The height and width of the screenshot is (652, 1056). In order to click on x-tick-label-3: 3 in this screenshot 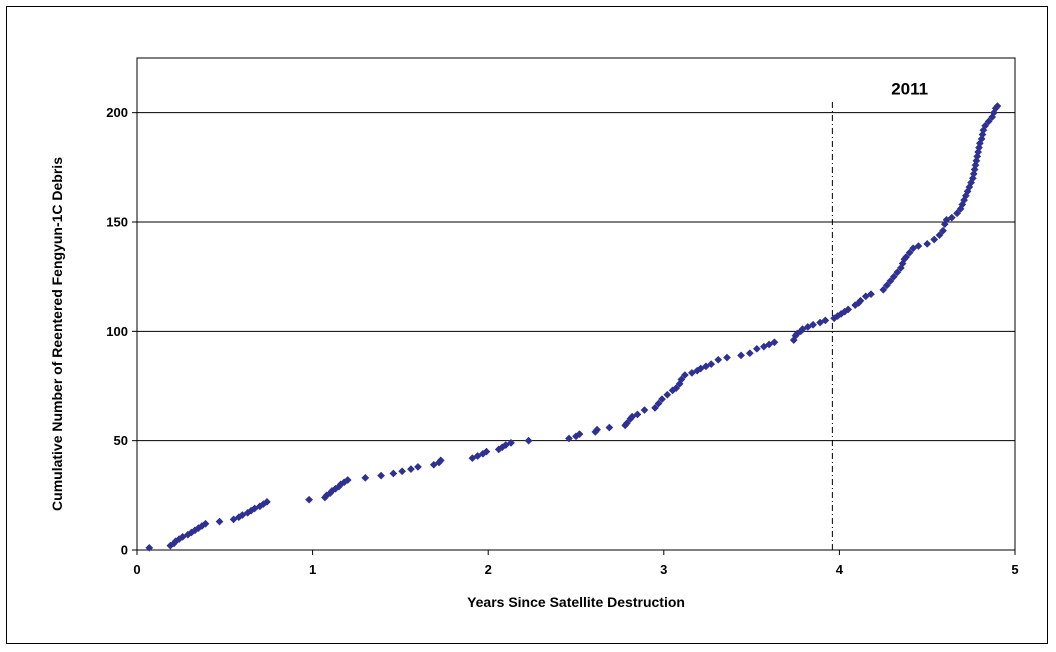, I will do `click(663, 569)`.